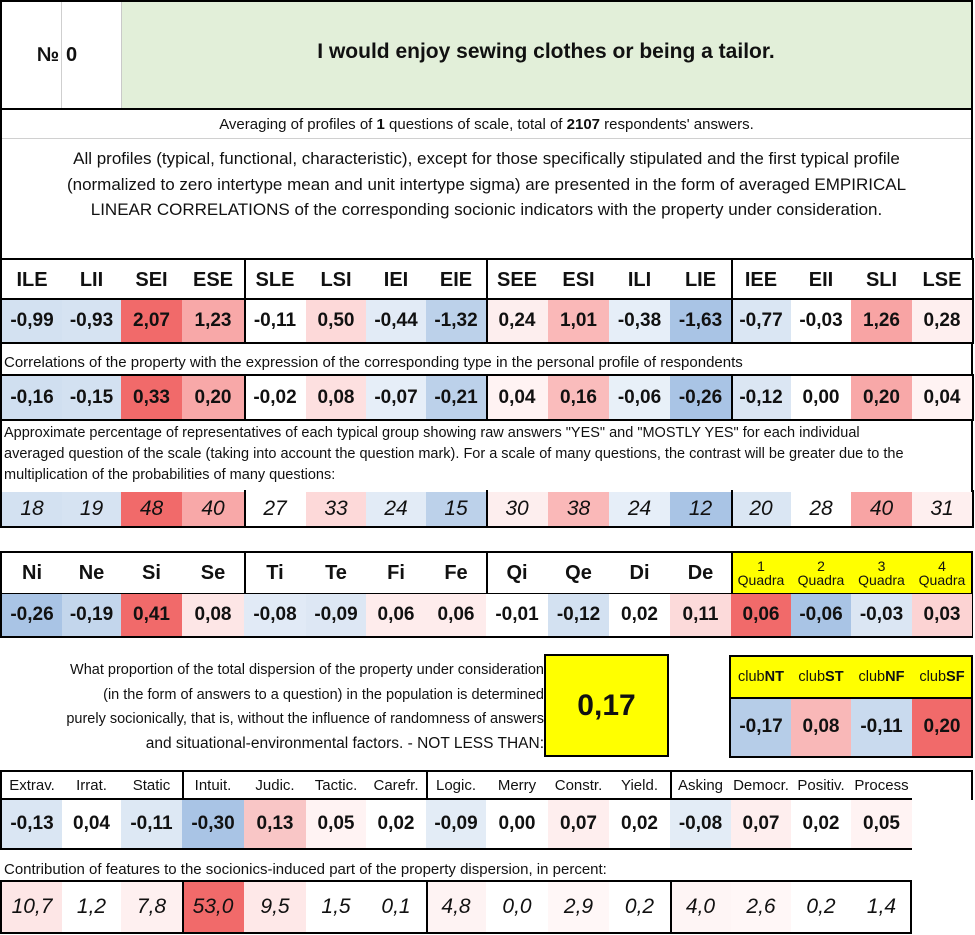 This screenshot has width=975, height=935. What do you see at coordinates (761, 677) in the screenshot?
I see `club-header-0: club NT` at bounding box center [761, 677].